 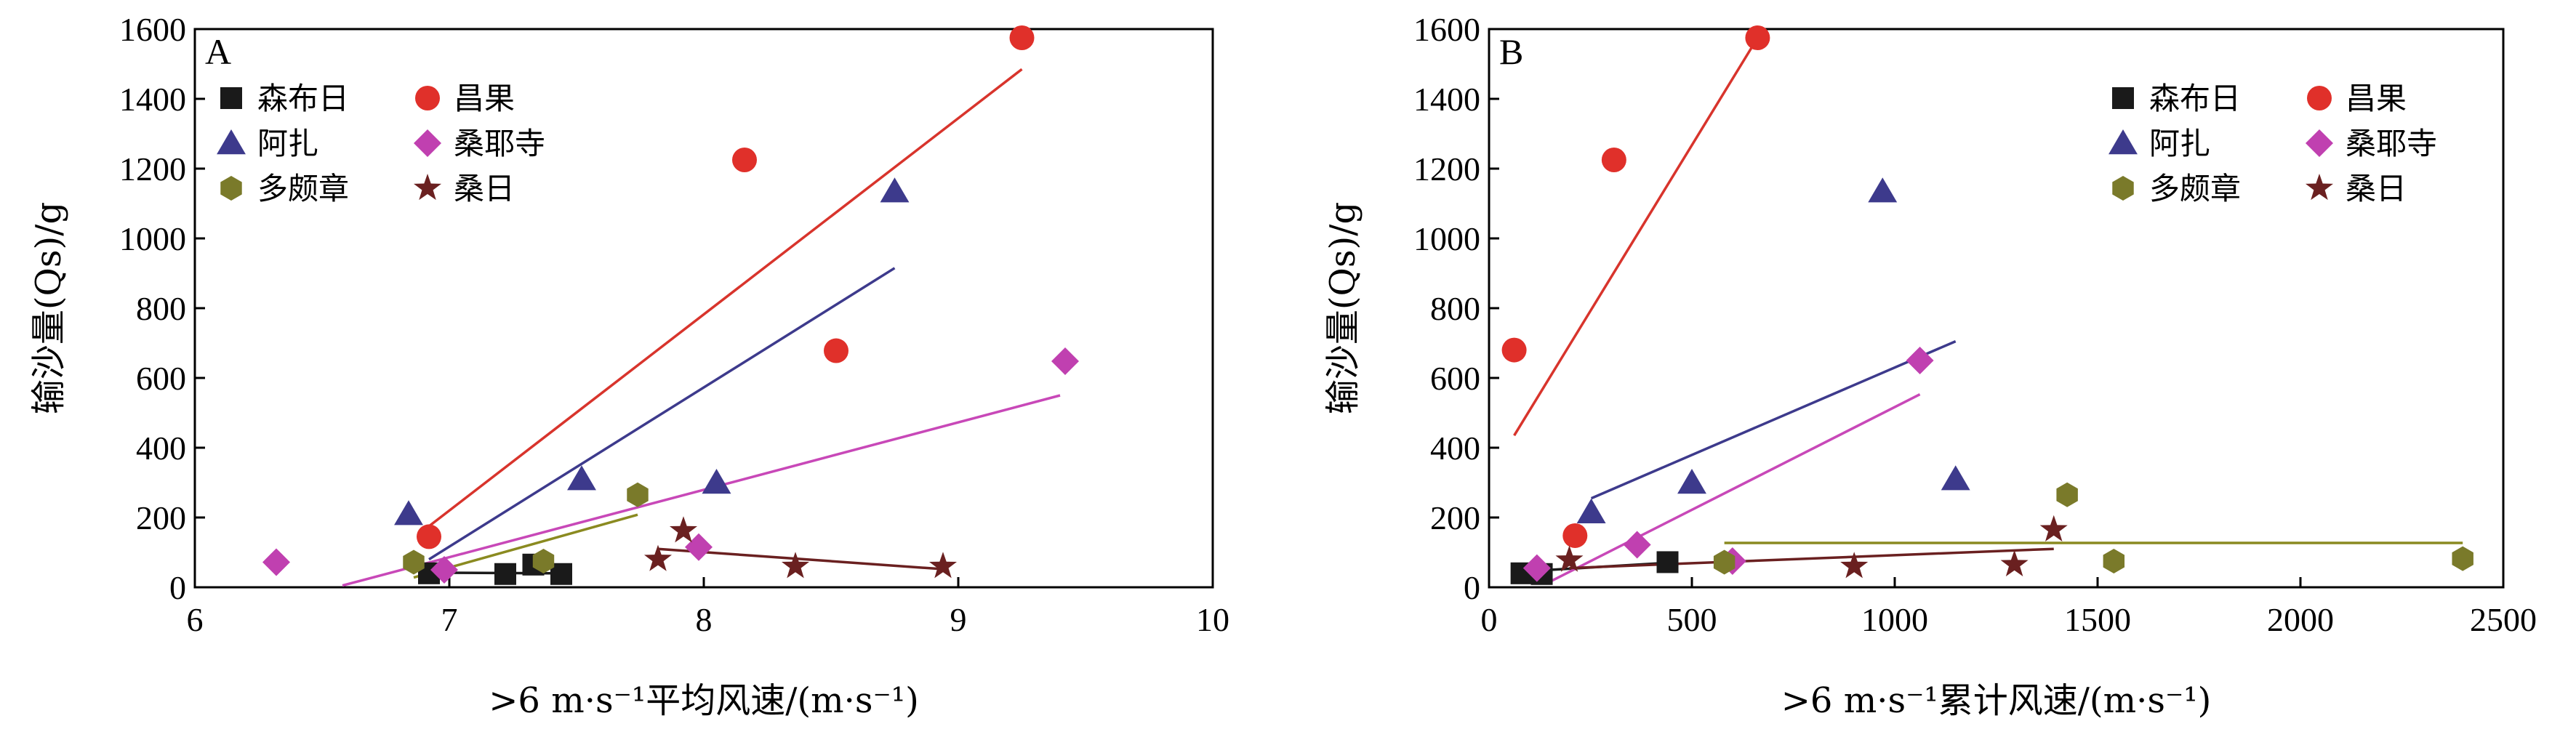 What do you see at coordinates (196, 619) in the screenshot?
I see `x-tick-label: 6` at bounding box center [196, 619].